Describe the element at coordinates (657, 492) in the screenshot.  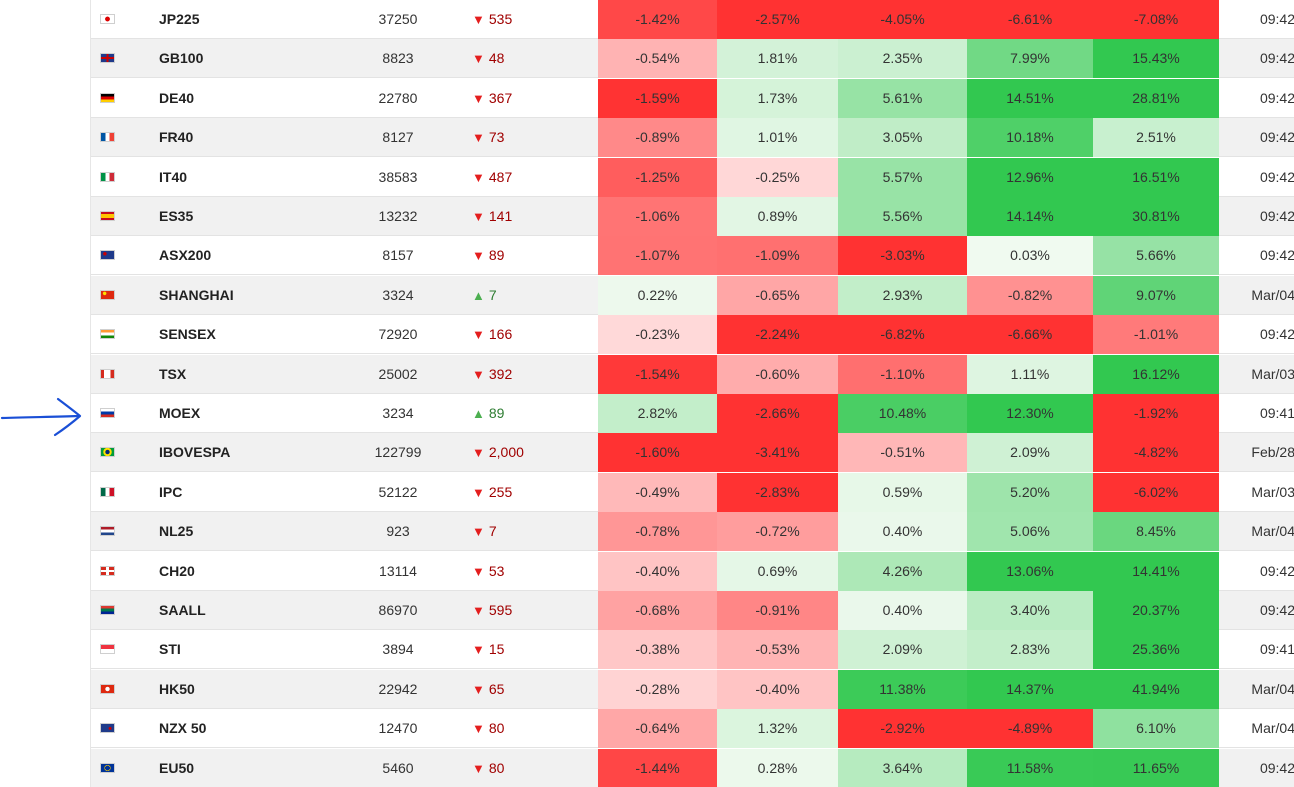
I see `percent-change-cell: -0.49%` at that location.